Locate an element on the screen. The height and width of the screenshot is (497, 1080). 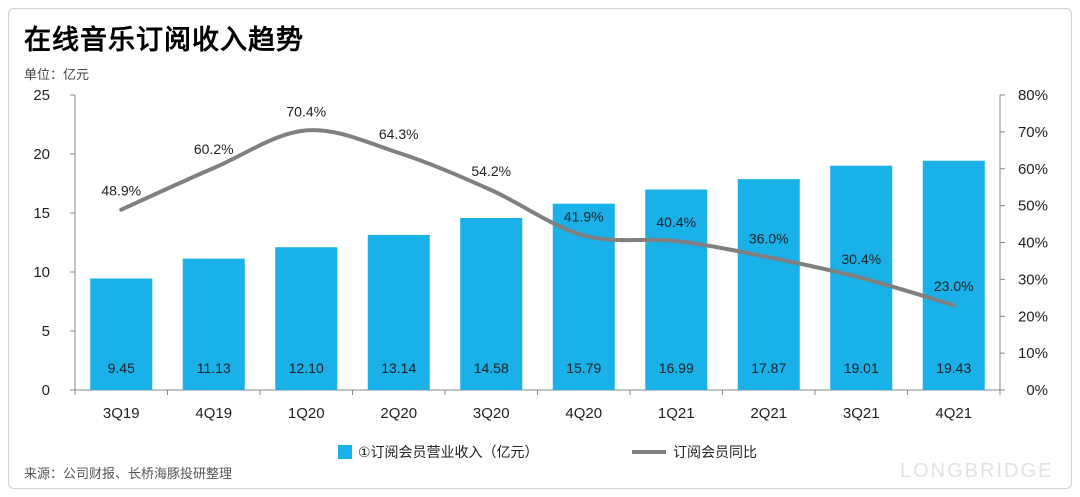
y-left-tick-label: 0 is located at coordinates (46, 390).